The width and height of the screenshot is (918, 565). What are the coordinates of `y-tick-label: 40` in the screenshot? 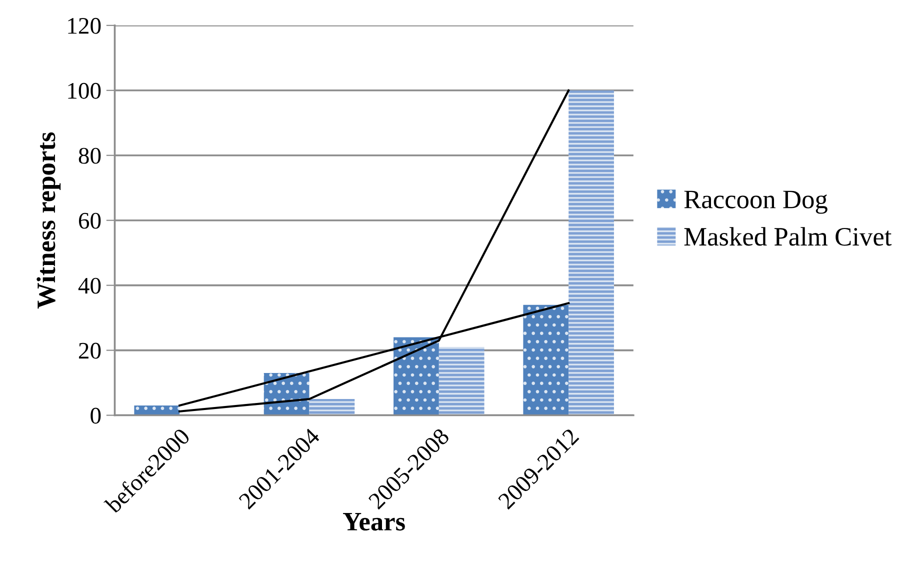 It's located at (89, 286).